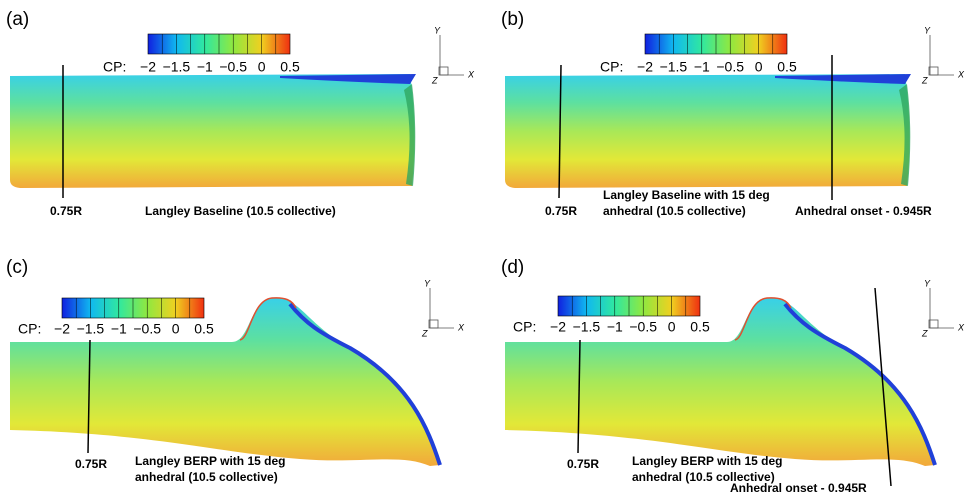  What do you see at coordinates (17, 19) in the screenshot?
I see `panel-label: (a)` at bounding box center [17, 19].